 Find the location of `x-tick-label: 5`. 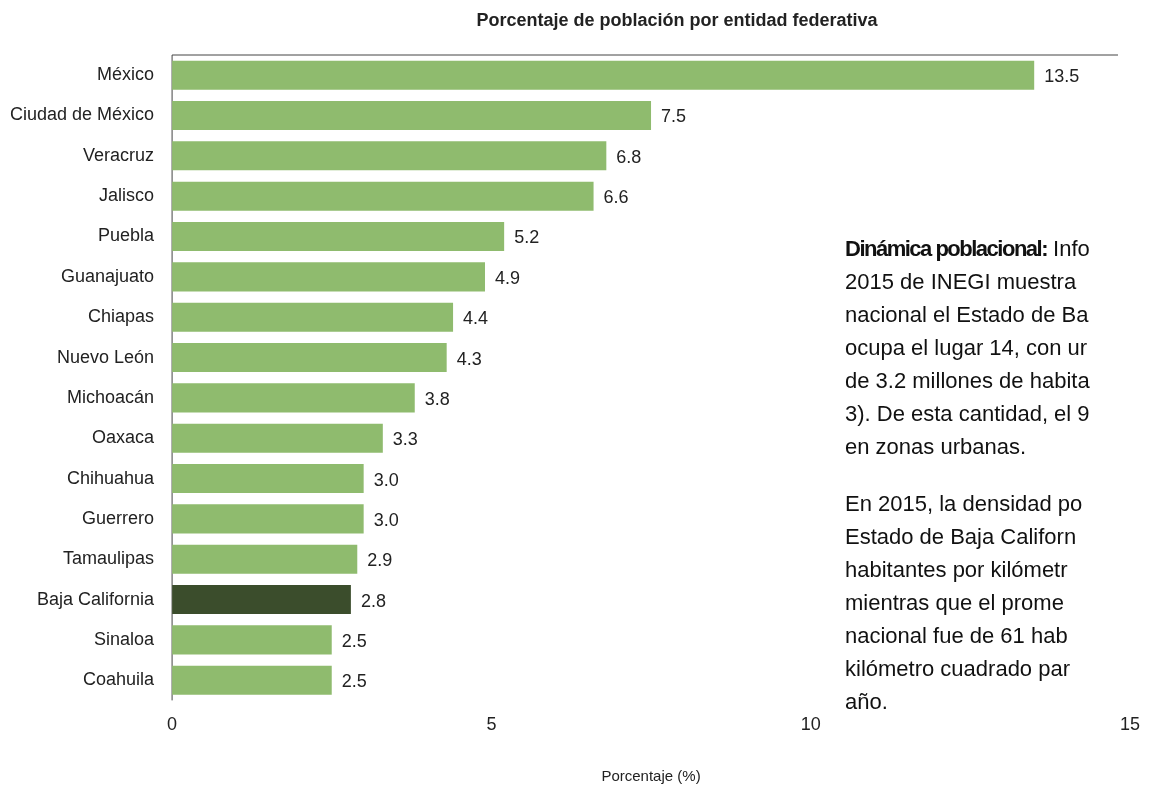

x-tick-label: 5 is located at coordinates (491, 724).